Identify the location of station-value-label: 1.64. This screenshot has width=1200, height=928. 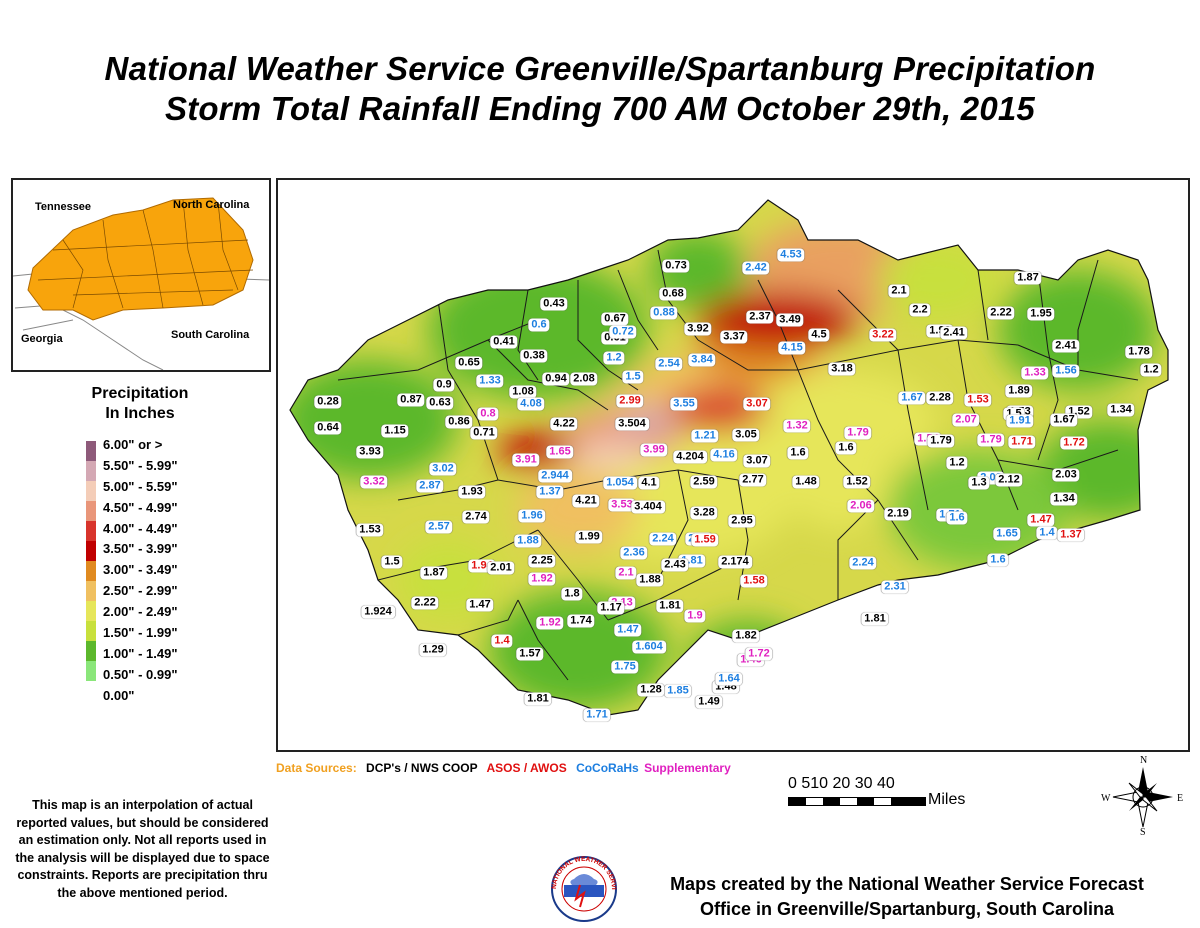
(729, 679).